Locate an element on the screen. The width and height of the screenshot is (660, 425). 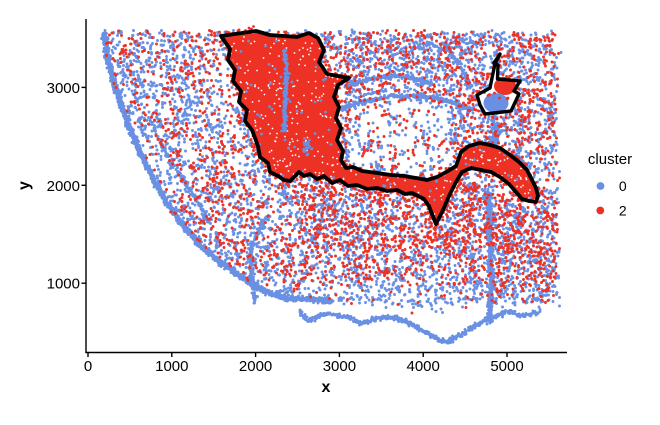
svg-text: 5000 is located at coordinates (506, 366).